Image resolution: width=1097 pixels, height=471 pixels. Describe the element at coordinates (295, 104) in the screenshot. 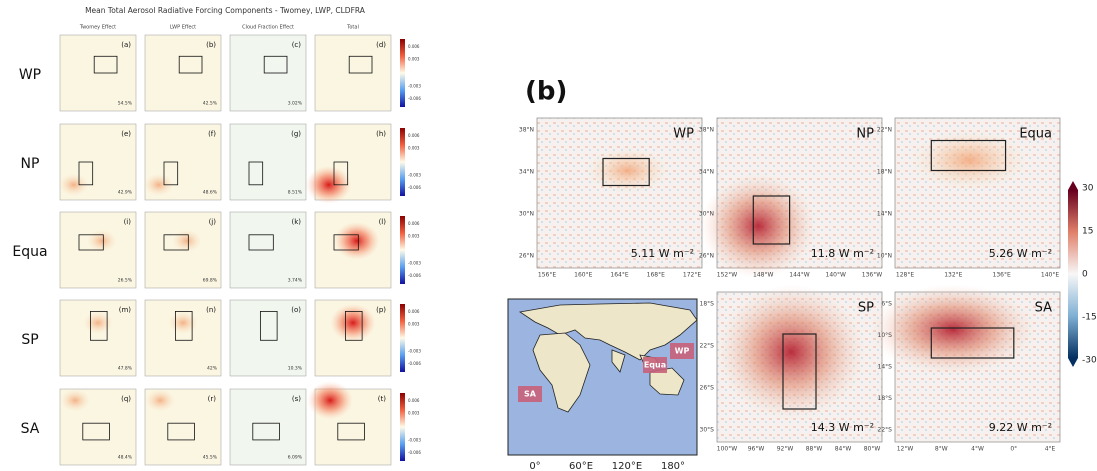

I see `percentage: 3.02%` at that location.